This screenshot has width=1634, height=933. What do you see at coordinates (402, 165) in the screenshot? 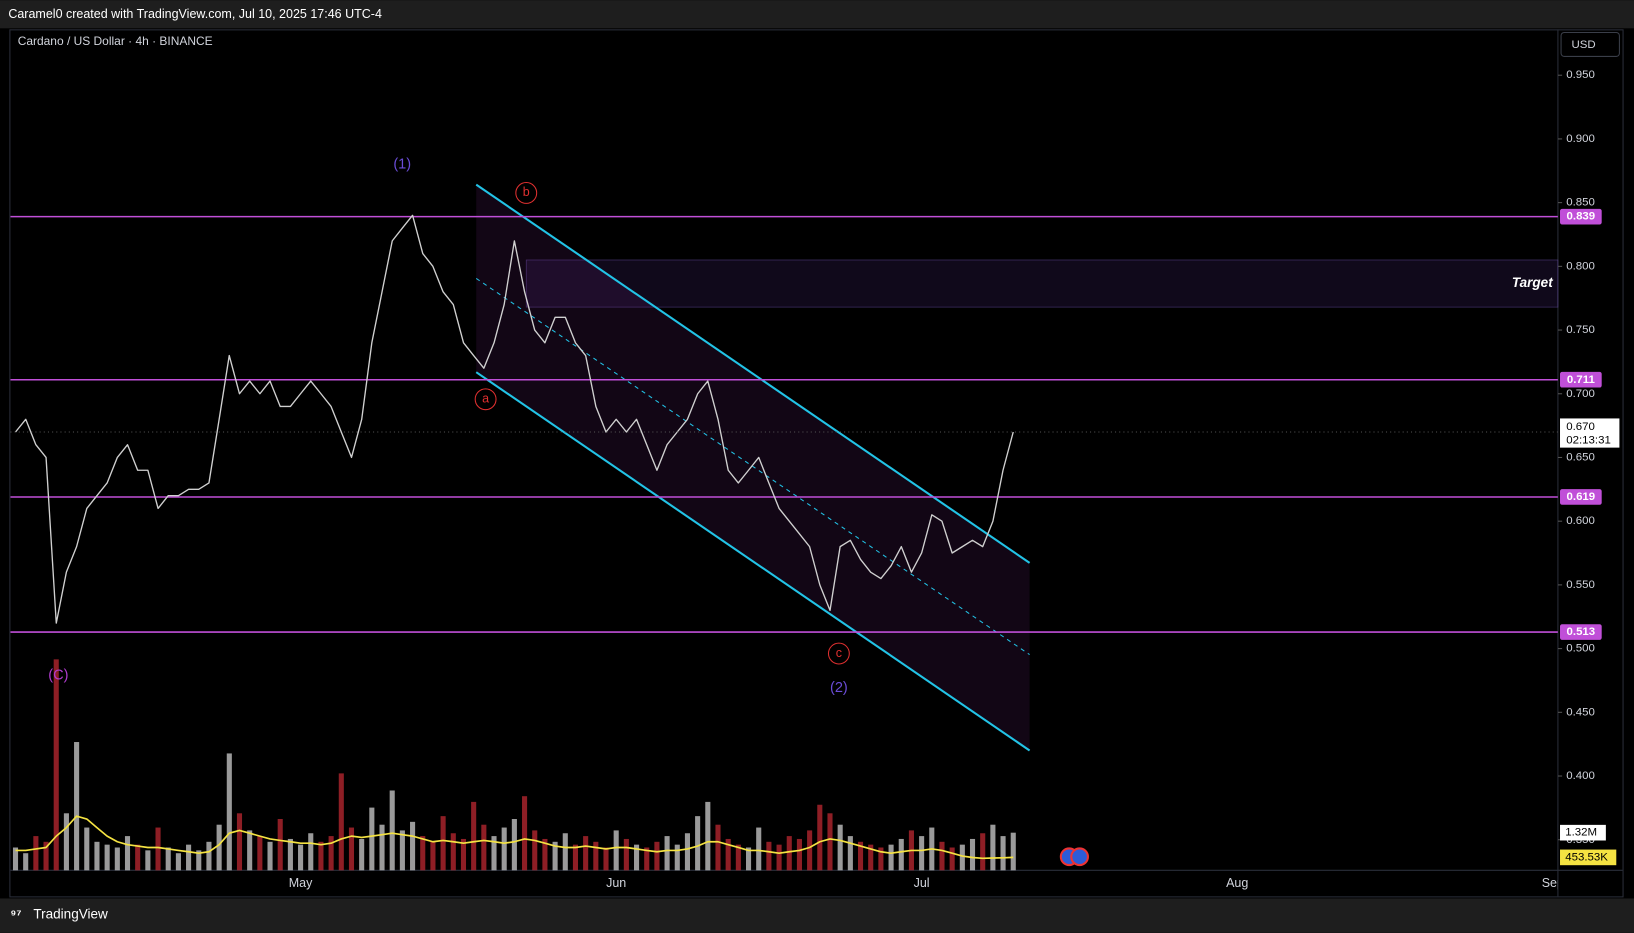
I see `wave-label: (1)` at bounding box center [402, 165].